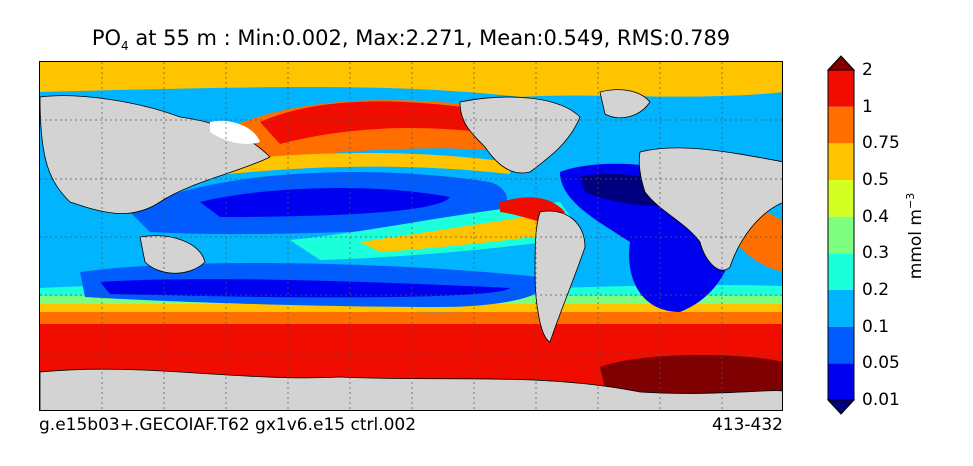 The width and height of the screenshot is (973, 466). Describe the element at coordinates (867, 106) in the screenshot. I see `colorbar-tick-label: 1` at that location.